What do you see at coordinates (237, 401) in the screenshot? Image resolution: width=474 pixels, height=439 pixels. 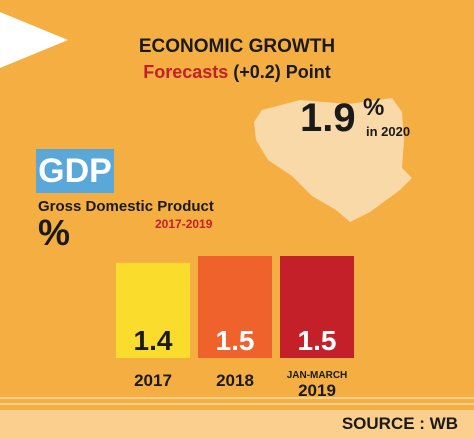 I see `decorative-stripes` at bounding box center [237, 401].